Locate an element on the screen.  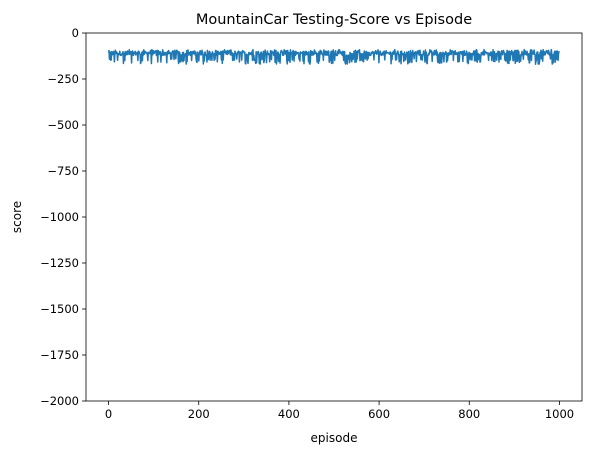
y-tick-label: −250 is located at coordinates (63, 79).